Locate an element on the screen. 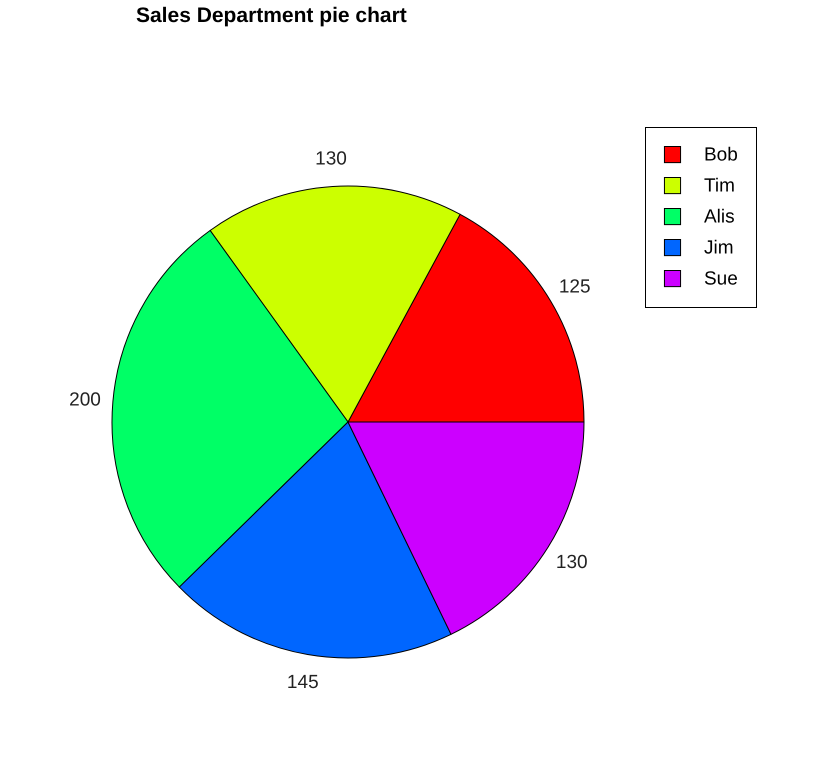 The width and height of the screenshot is (817, 763). data-label: 145 is located at coordinates (302, 683).